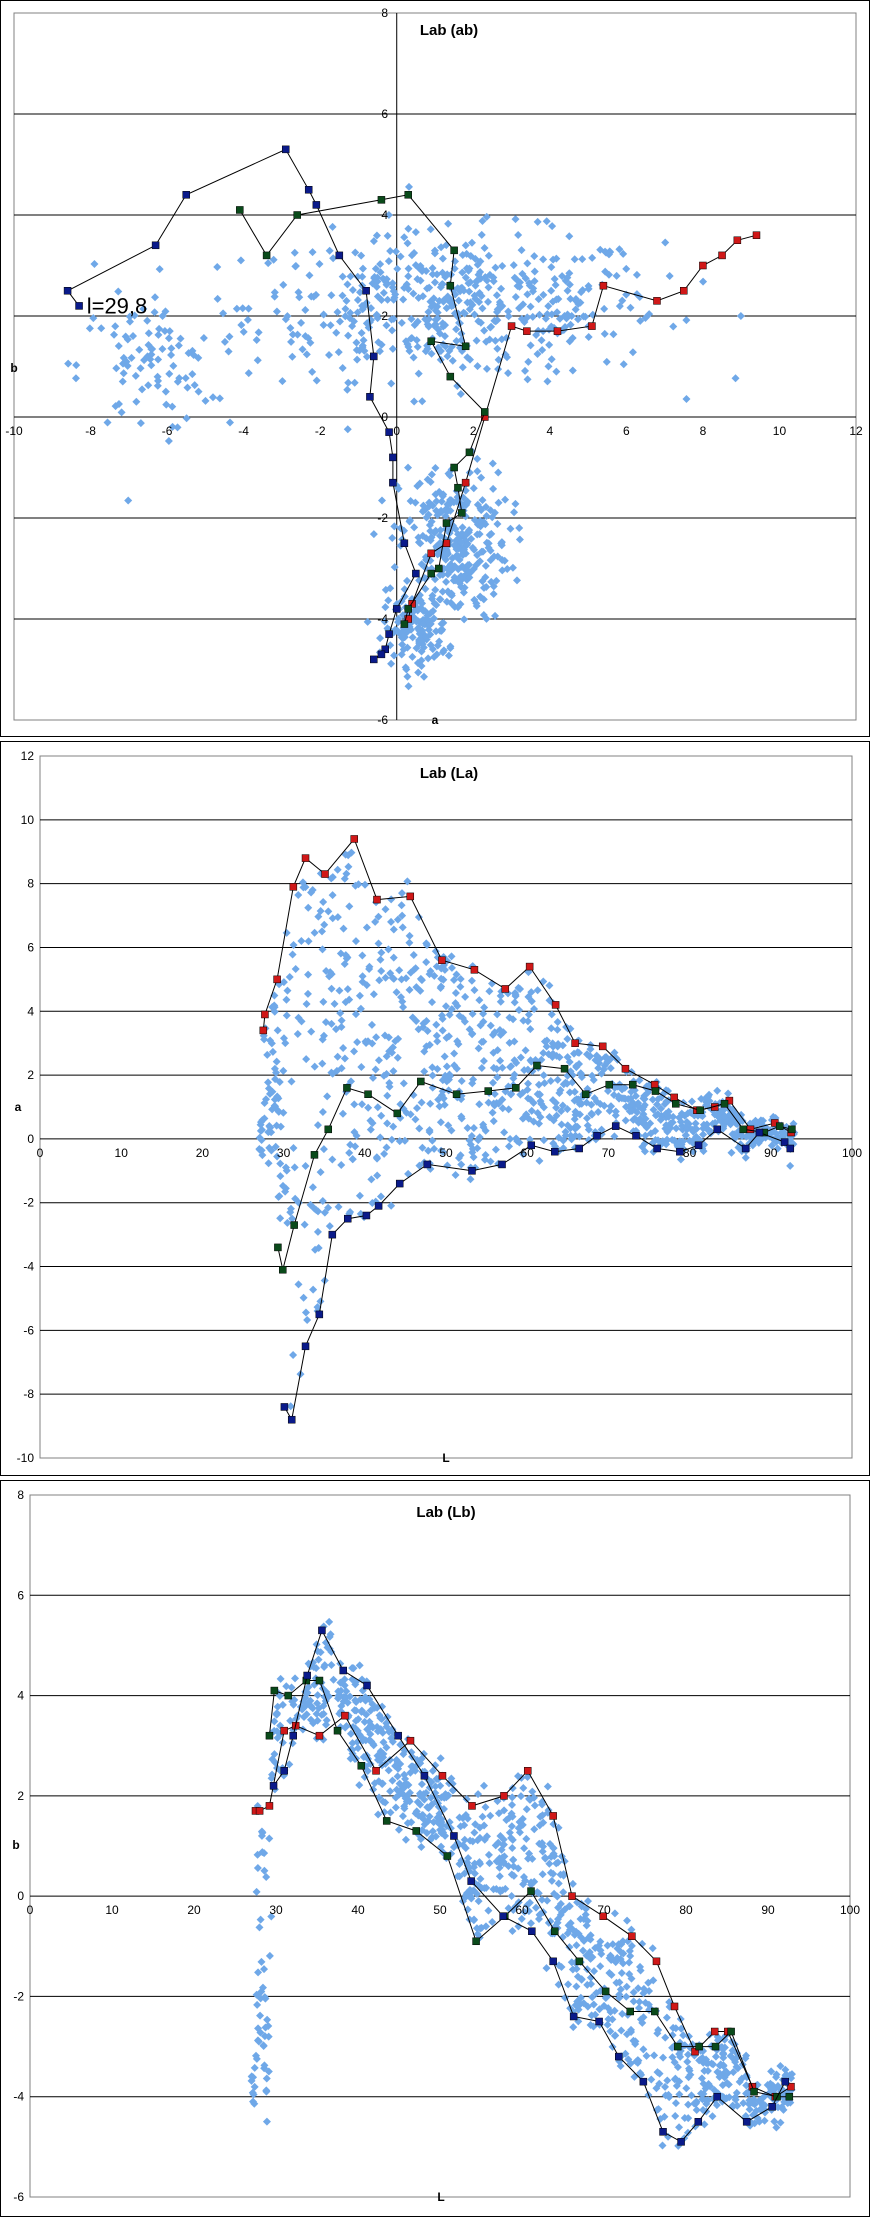 This screenshot has width=870, height=2217. I want to click on y-tick-label: -4, so click(28, 1267).